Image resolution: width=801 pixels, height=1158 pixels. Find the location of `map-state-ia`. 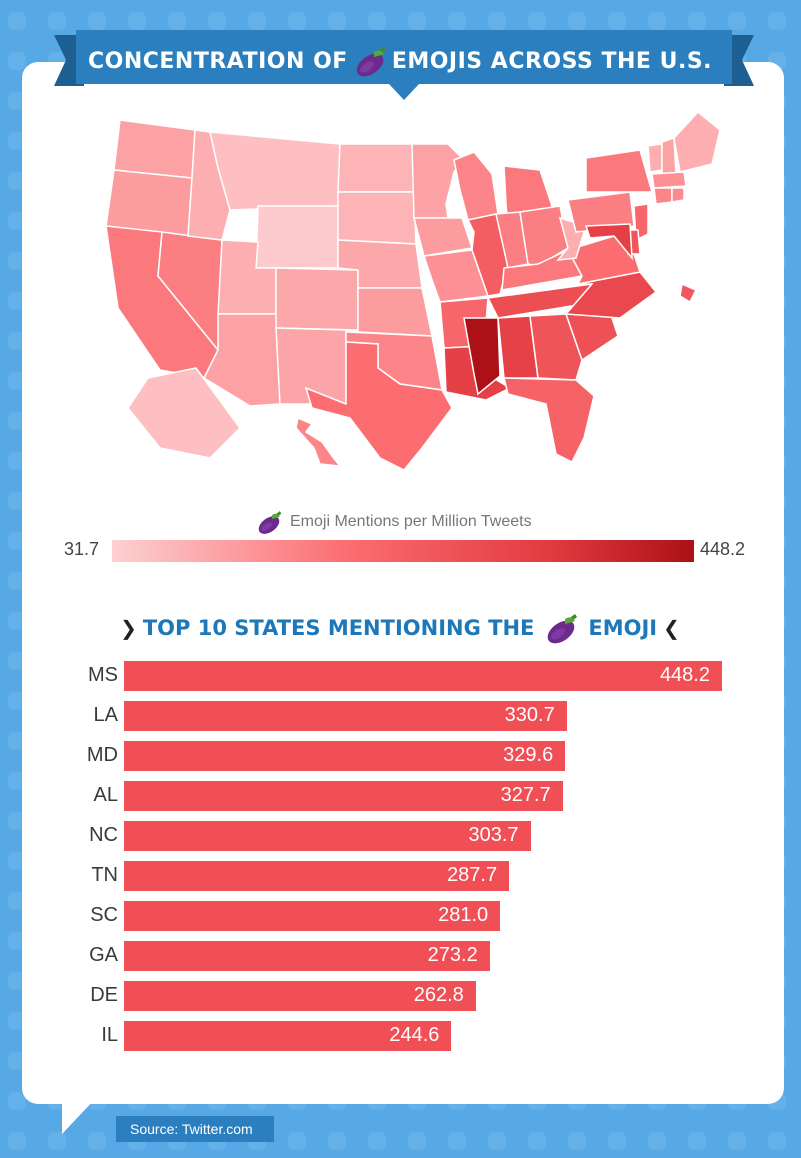

map-state-ia is located at coordinates (443, 237).